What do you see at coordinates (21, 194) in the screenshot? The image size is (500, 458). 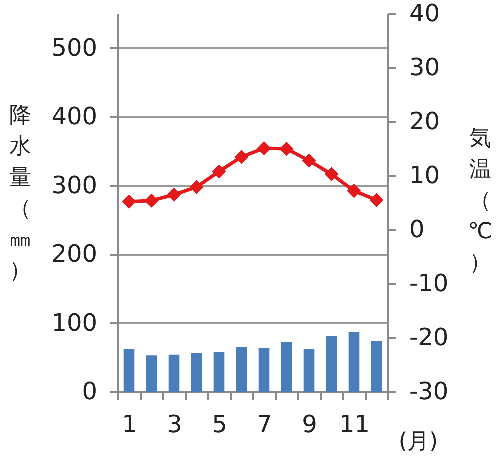 I see `y-axis-title: 降水量（㎜）` at bounding box center [21, 194].